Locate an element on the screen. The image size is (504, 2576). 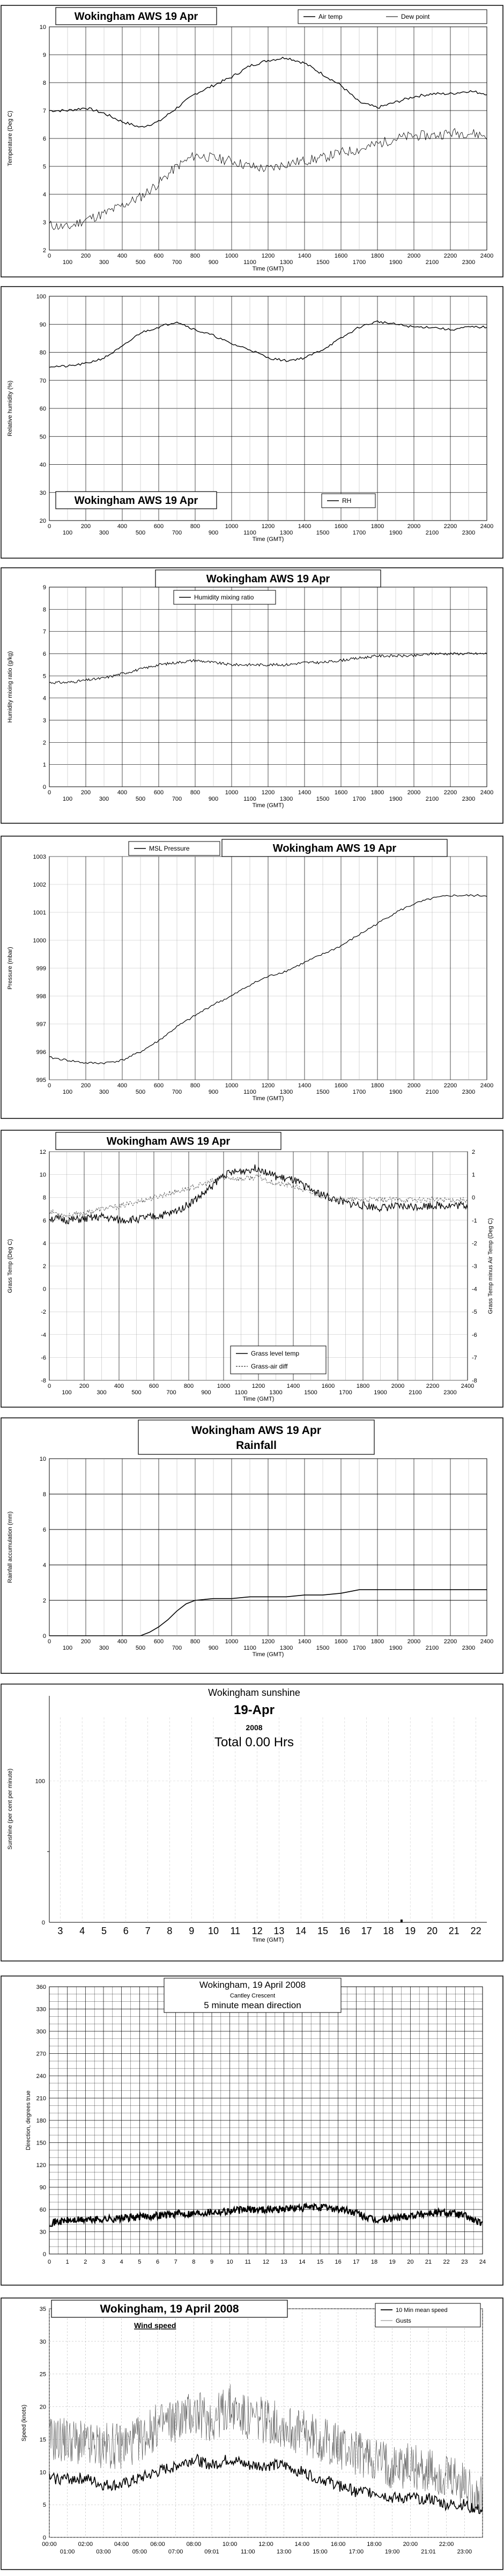
x-tick-label: 13 is located at coordinates (278, 1931).